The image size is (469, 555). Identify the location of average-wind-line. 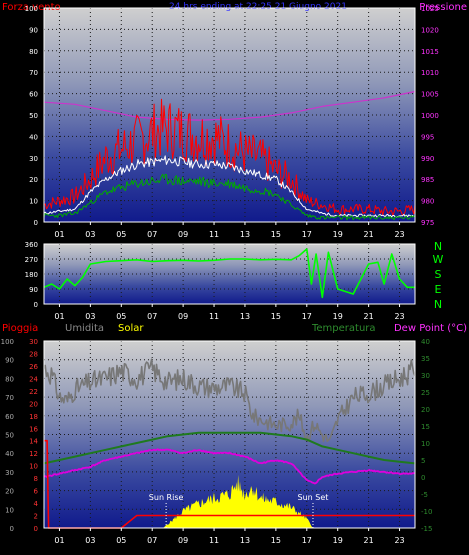
(229, 186).